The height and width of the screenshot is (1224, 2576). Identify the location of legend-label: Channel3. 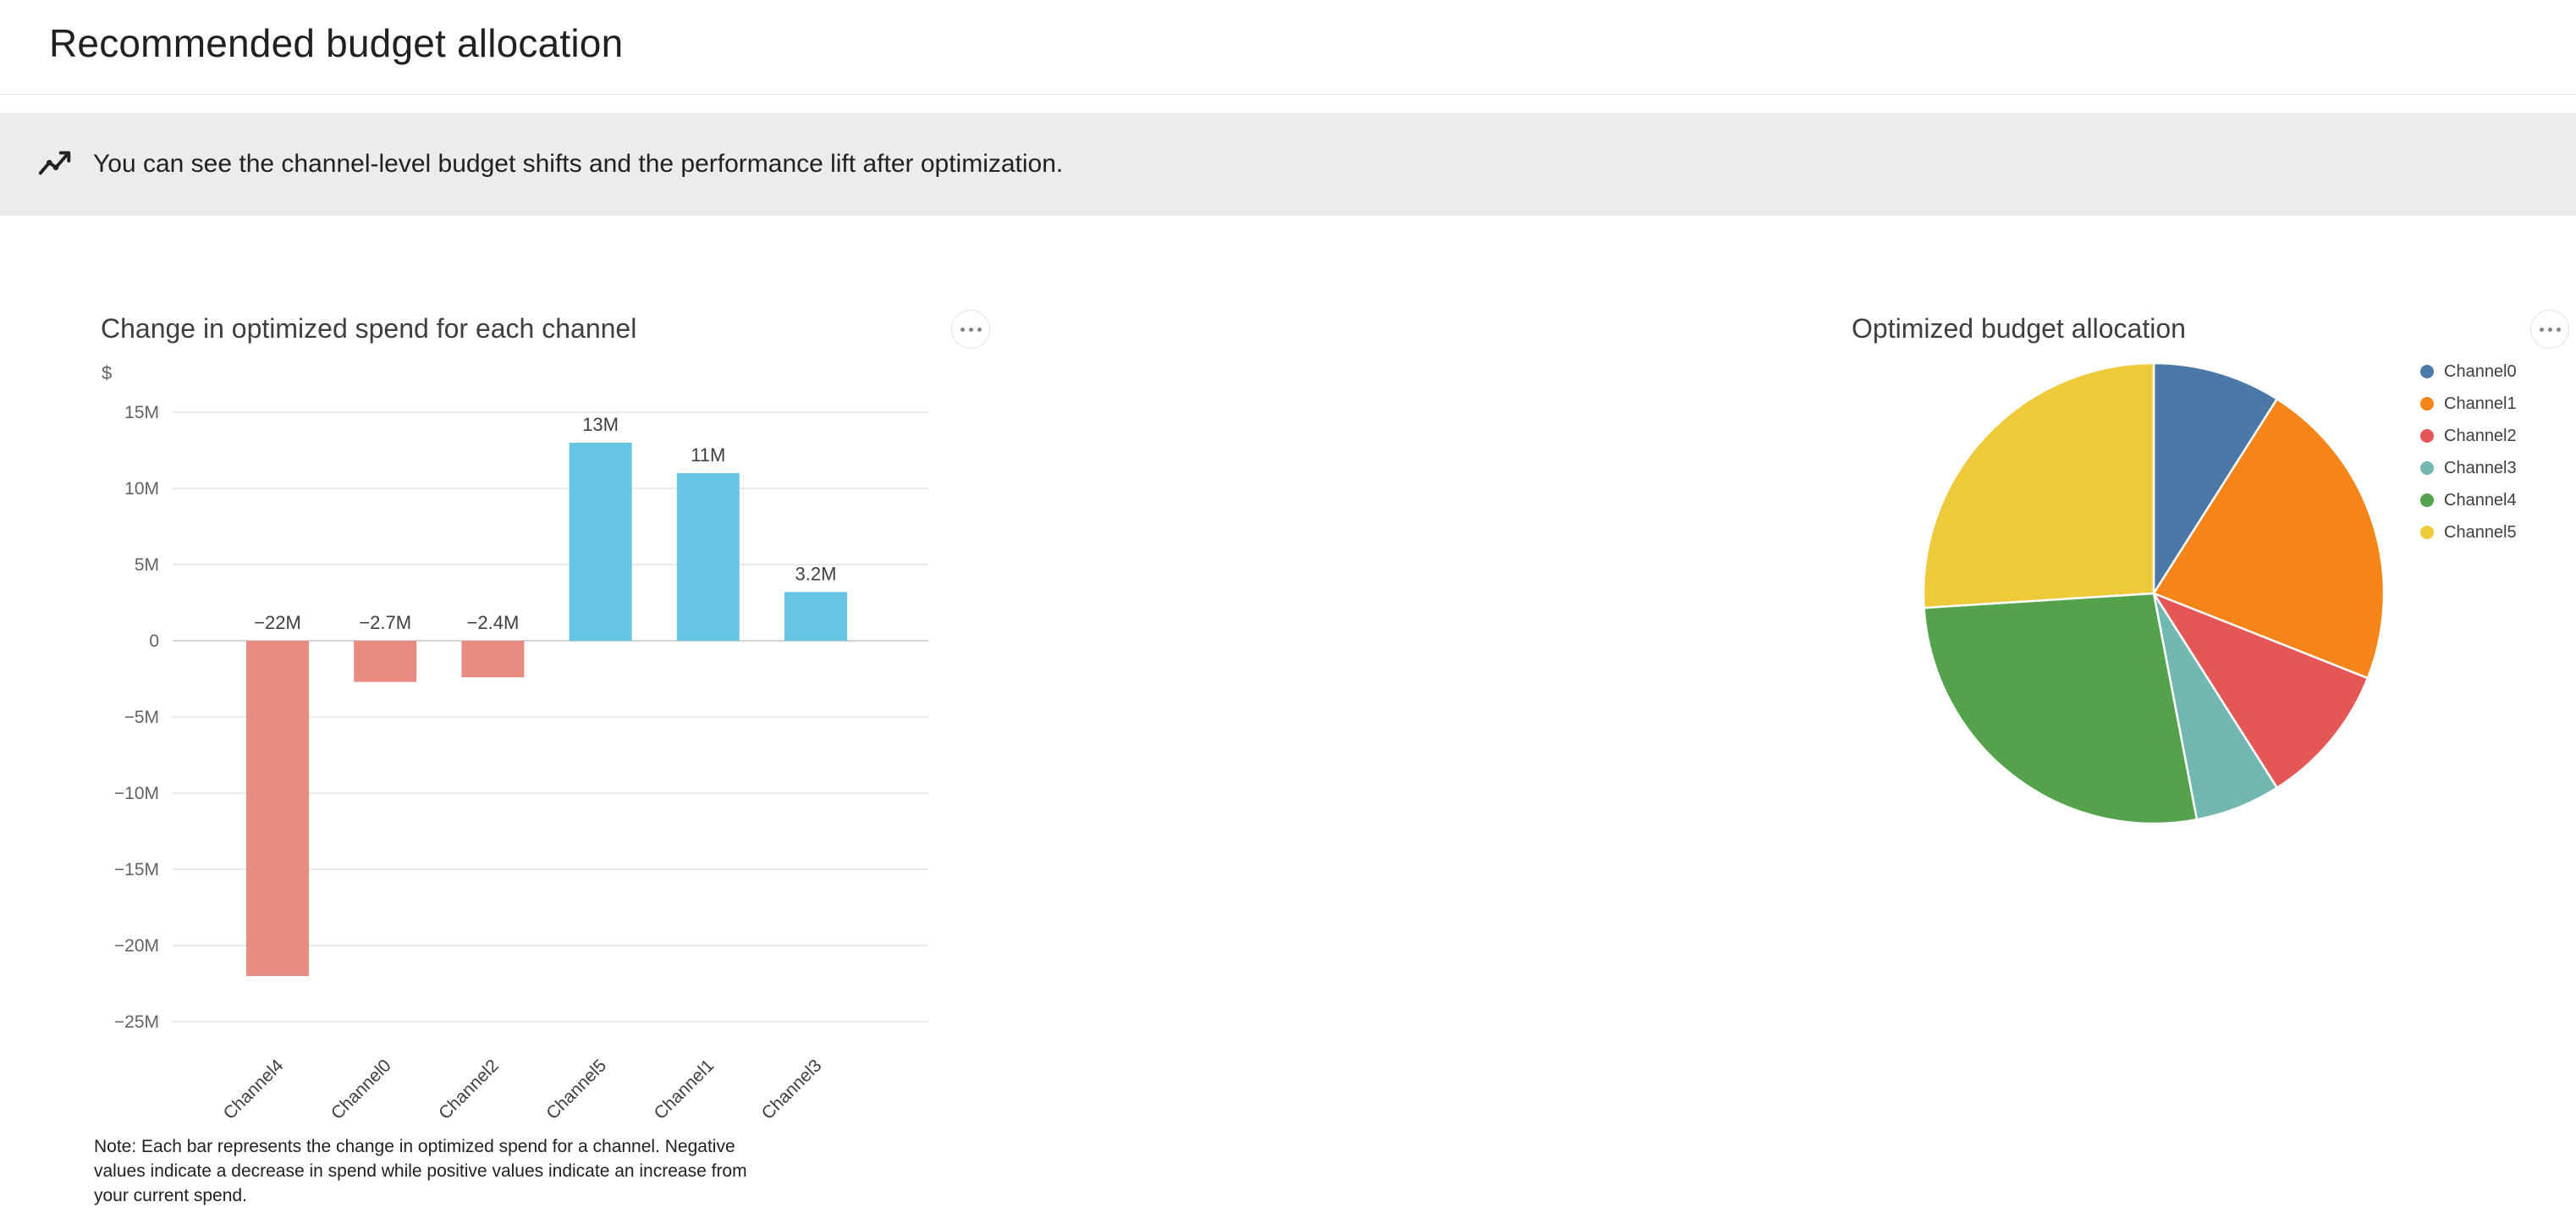
(2480, 467).